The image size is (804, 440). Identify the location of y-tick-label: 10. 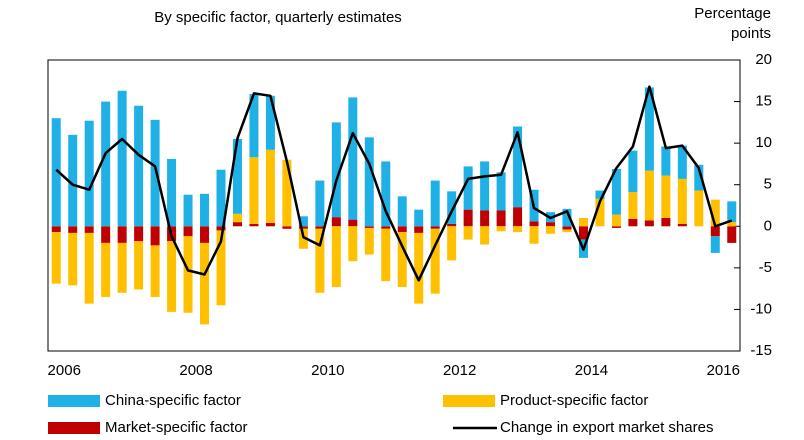
(763, 142).